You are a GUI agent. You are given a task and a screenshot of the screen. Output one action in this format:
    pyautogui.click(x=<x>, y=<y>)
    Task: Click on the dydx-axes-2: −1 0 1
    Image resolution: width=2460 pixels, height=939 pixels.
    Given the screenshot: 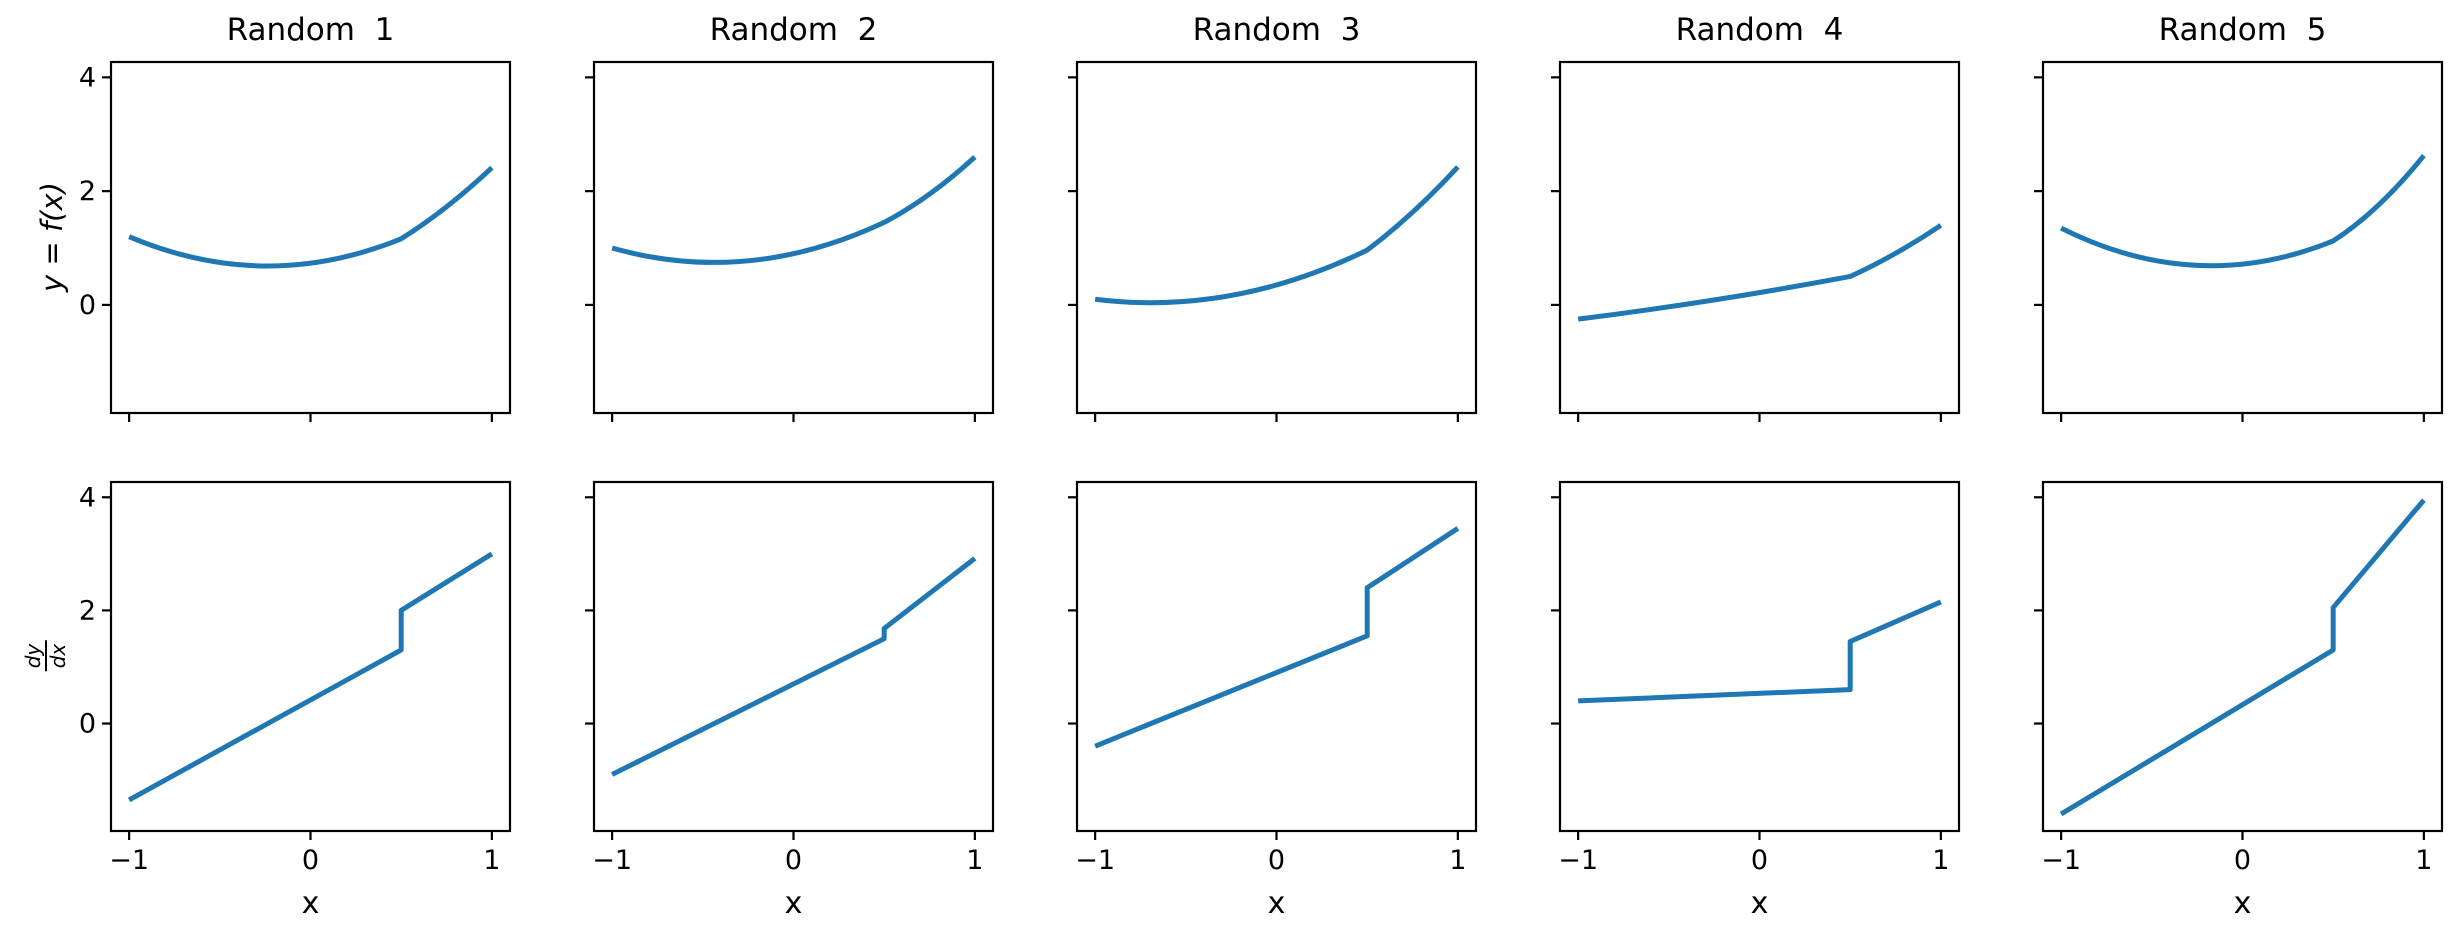 What is the action you would take?
    pyautogui.click(x=790, y=678)
    